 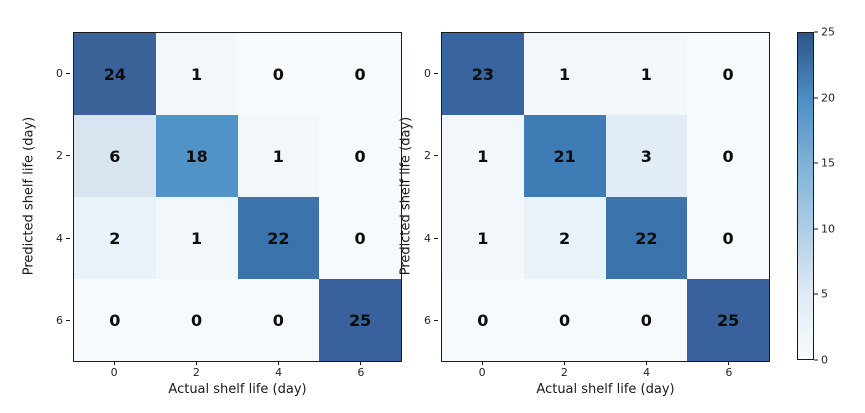 What do you see at coordinates (828, 98) in the screenshot?
I see `colorbar-tick-label: 20` at bounding box center [828, 98].